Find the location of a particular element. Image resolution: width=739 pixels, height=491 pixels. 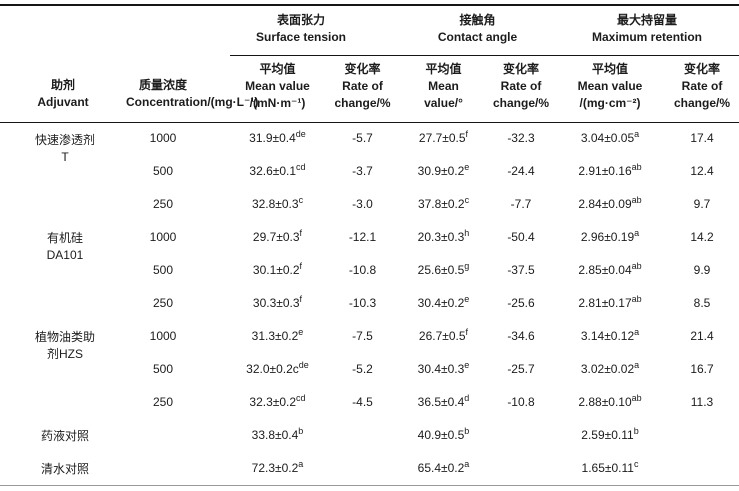

surface-tension-rate-cell: -10.3 is located at coordinates (362, 303).